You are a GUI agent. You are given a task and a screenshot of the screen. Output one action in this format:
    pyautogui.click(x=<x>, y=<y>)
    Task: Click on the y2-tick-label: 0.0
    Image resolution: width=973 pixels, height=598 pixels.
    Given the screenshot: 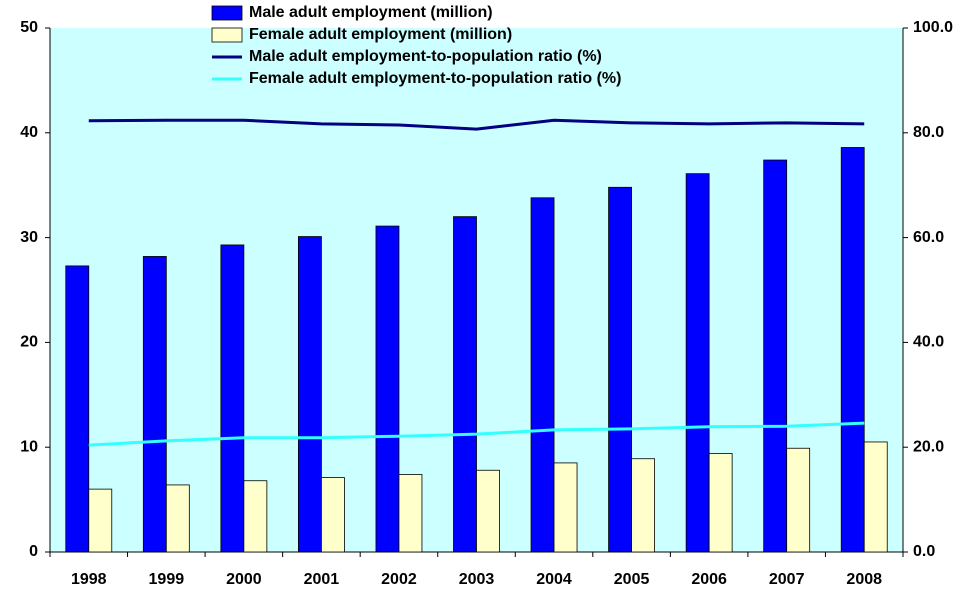 What is the action you would take?
    pyautogui.click(x=924, y=551)
    